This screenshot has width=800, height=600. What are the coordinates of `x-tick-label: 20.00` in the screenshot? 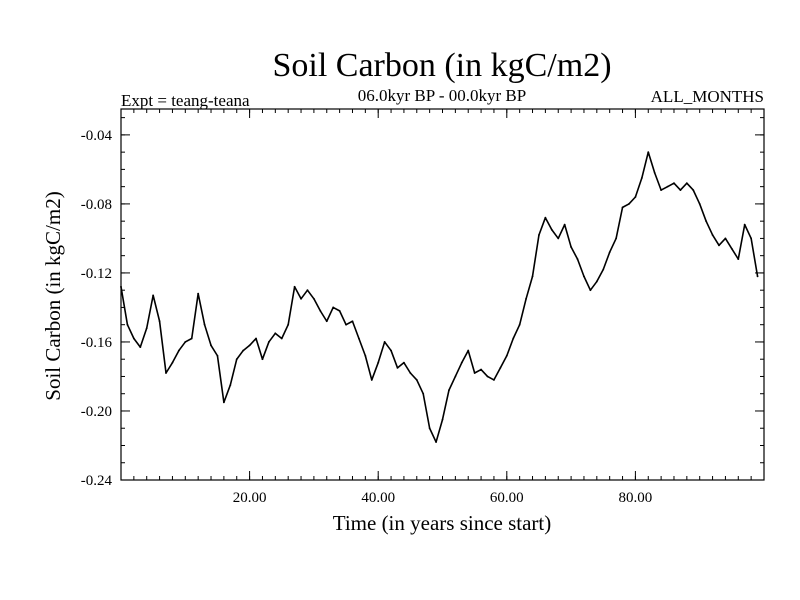 It's located at (250, 498).